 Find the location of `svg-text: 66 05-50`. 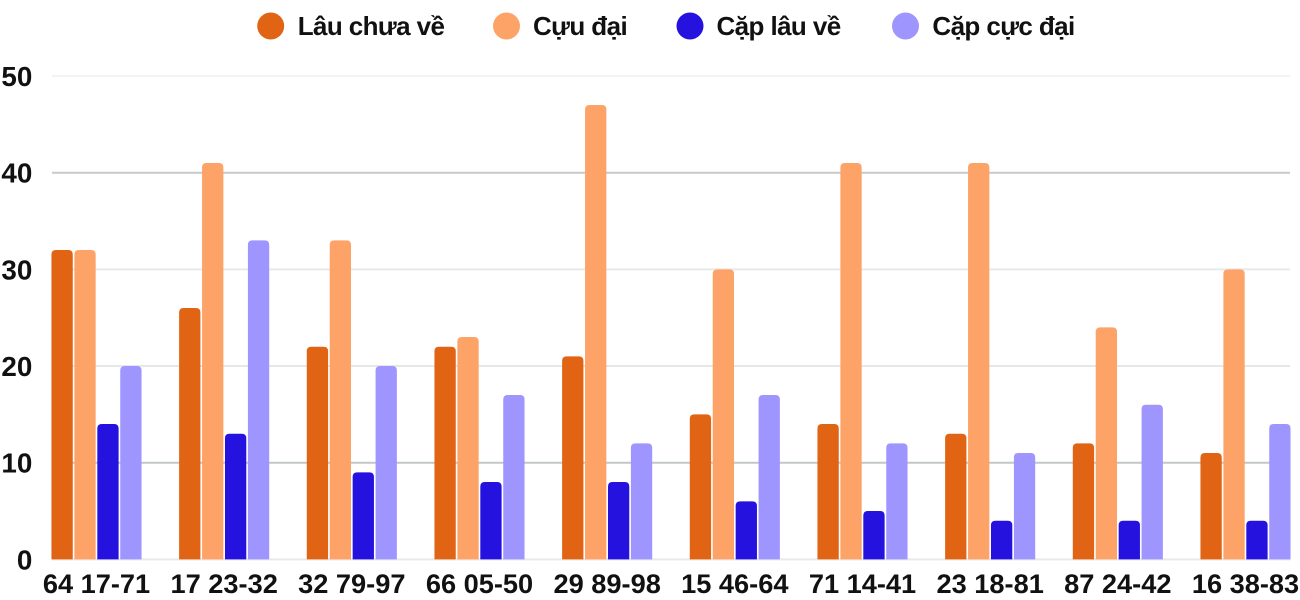

svg-text: 66 05-50 is located at coordinates (479, 583).